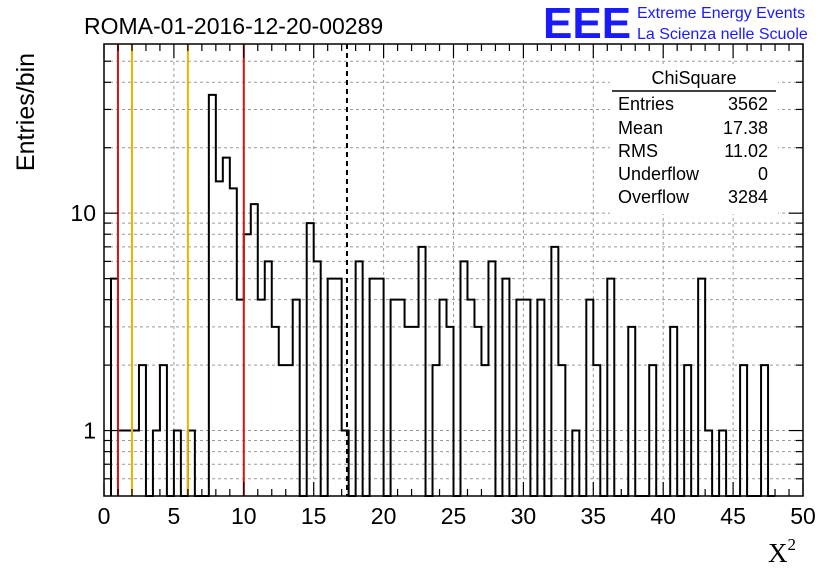 Image resolution: width=836 pixels, height=572 pixels. I want to click on x-tick-label: 25, so click(454, 516).